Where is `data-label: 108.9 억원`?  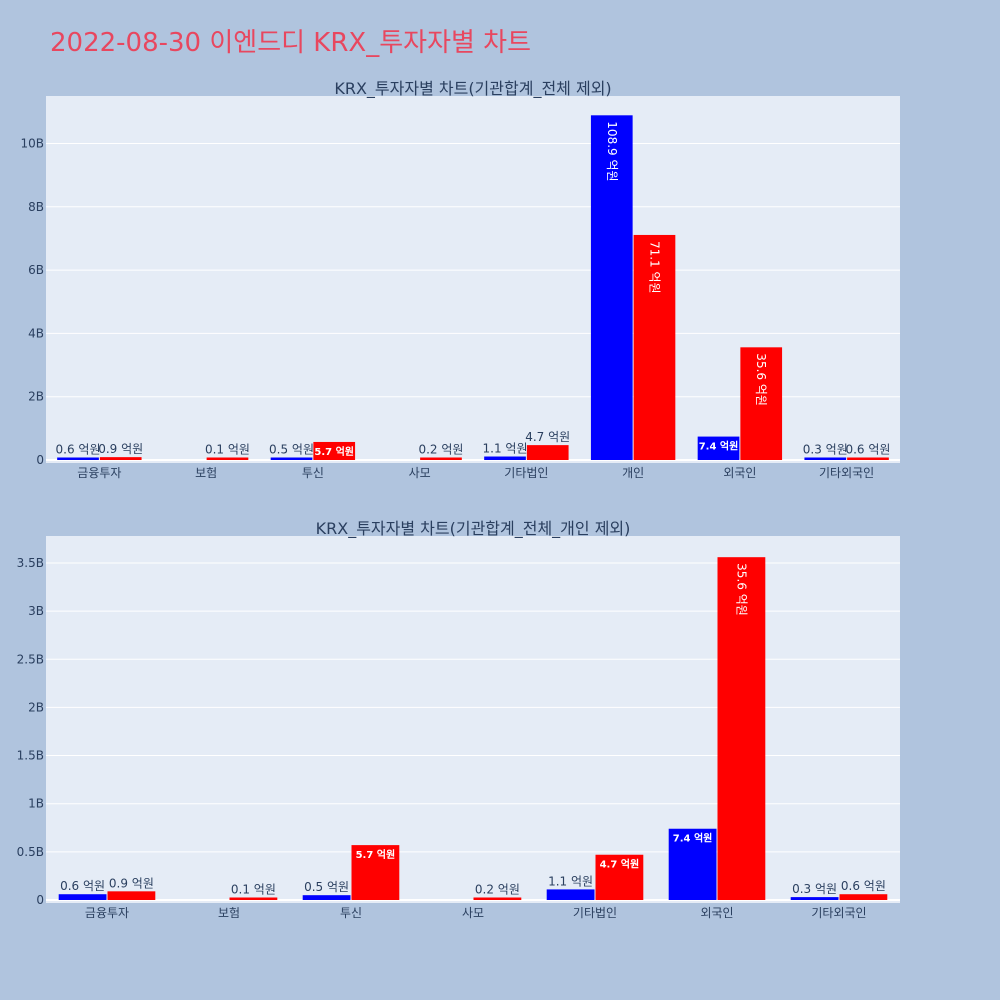
data-label: 108.9 억원 is located at coordinates (612, 151).